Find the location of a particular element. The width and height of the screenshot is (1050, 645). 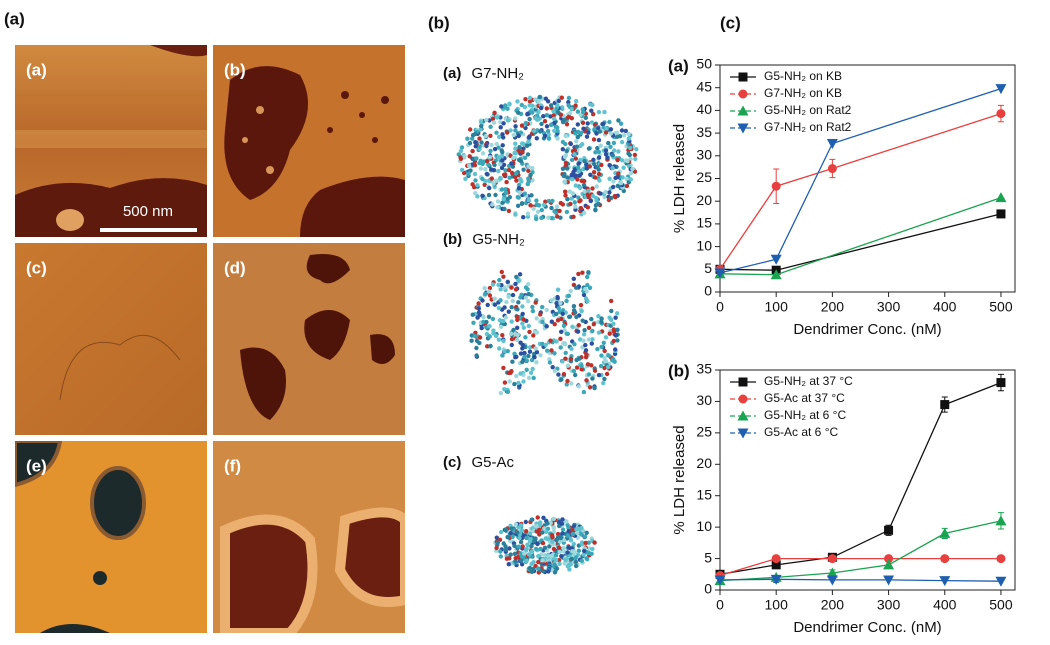

y-tick-label: 25 is located at coordinates (704, 177).